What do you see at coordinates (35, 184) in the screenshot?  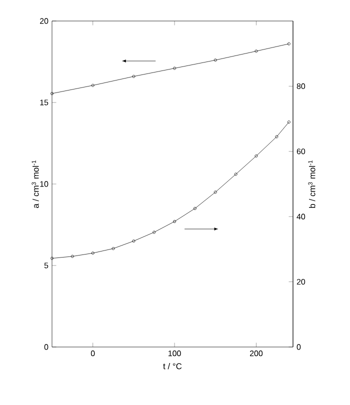 I see `y-axis-title: a / cm$^{3}$ mol$^{-1}$` at bounding box center [35, 184].